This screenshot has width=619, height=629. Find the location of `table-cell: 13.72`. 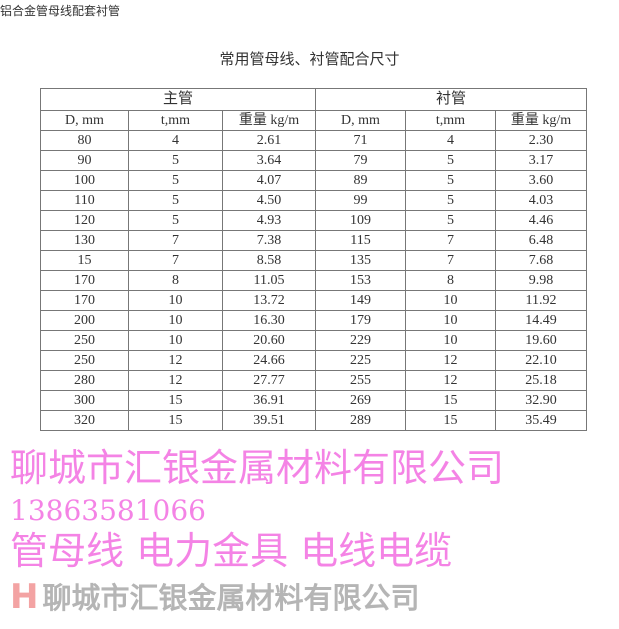

table-cell: 13.72 is located at coordinates (269, 300).